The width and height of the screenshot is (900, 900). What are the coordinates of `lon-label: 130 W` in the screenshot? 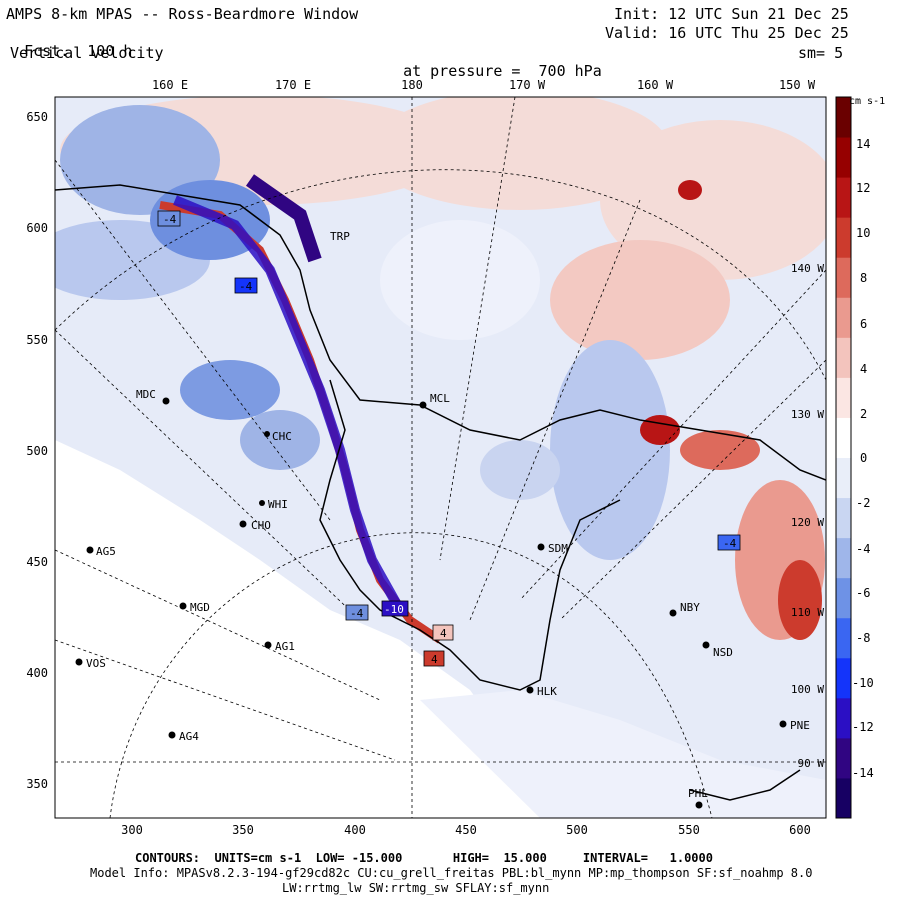 It's located at (807, 414).